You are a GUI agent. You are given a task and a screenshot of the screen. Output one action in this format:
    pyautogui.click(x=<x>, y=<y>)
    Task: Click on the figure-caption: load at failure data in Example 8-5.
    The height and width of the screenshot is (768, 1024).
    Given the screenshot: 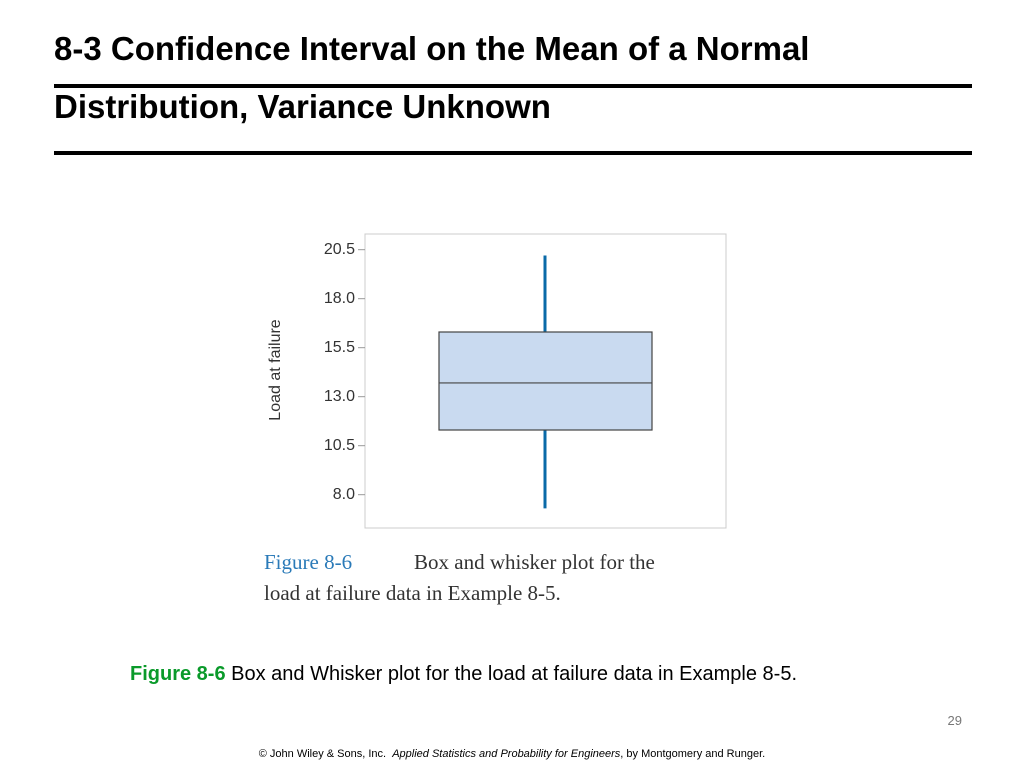 What is the action you would take?
    pyautogui.click(x=412, y=593)
    